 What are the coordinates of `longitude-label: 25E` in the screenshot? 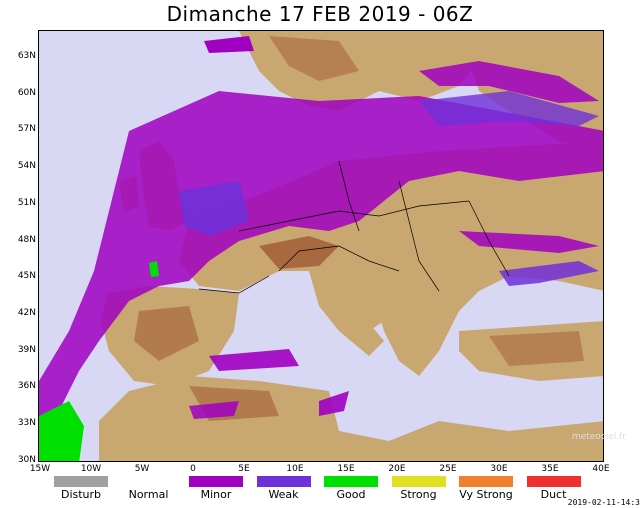 It's located at (448, 469).